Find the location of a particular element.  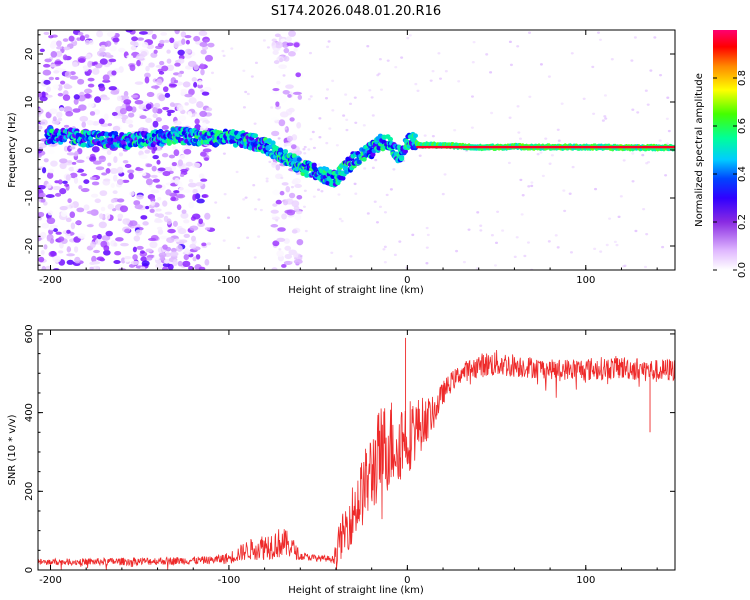

colorbar-label: Normalized spectral amplitude is located at coordinates (699, 150).